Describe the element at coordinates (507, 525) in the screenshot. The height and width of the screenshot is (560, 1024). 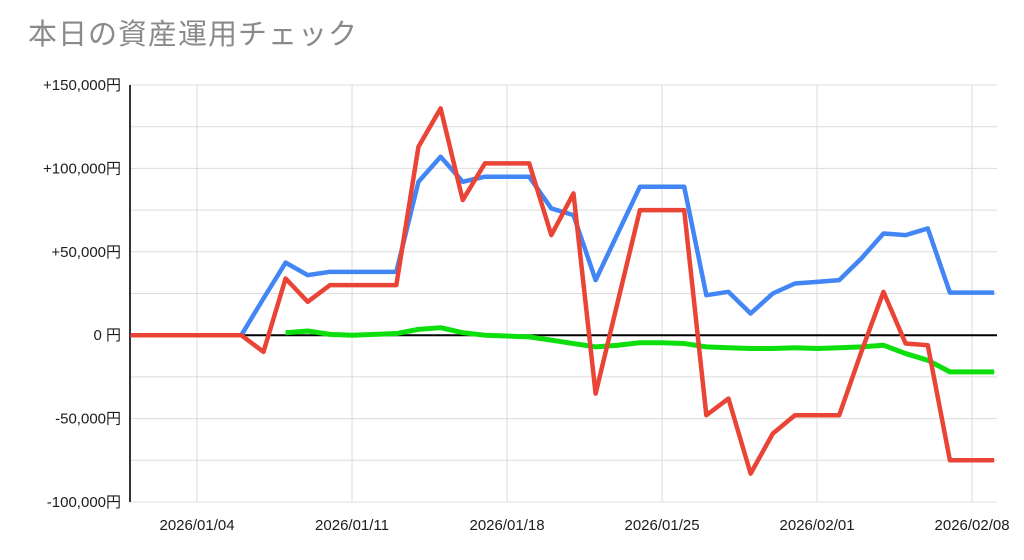
I see `x-axis-label: 2026/01/18` at that location.